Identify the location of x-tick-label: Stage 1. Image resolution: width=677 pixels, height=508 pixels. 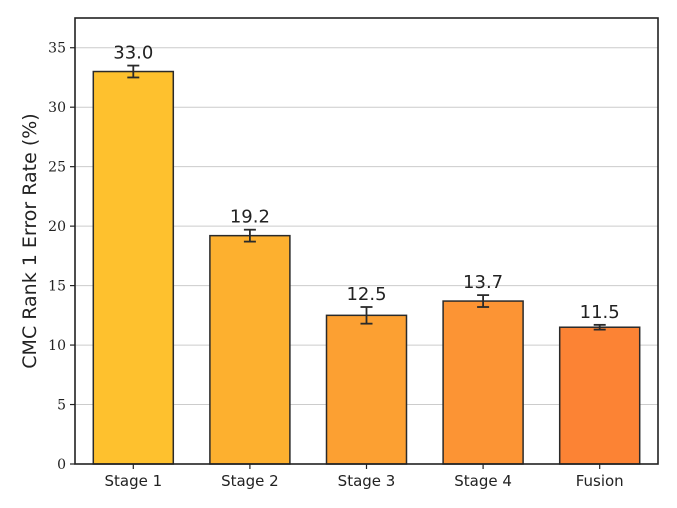
(133, 481).